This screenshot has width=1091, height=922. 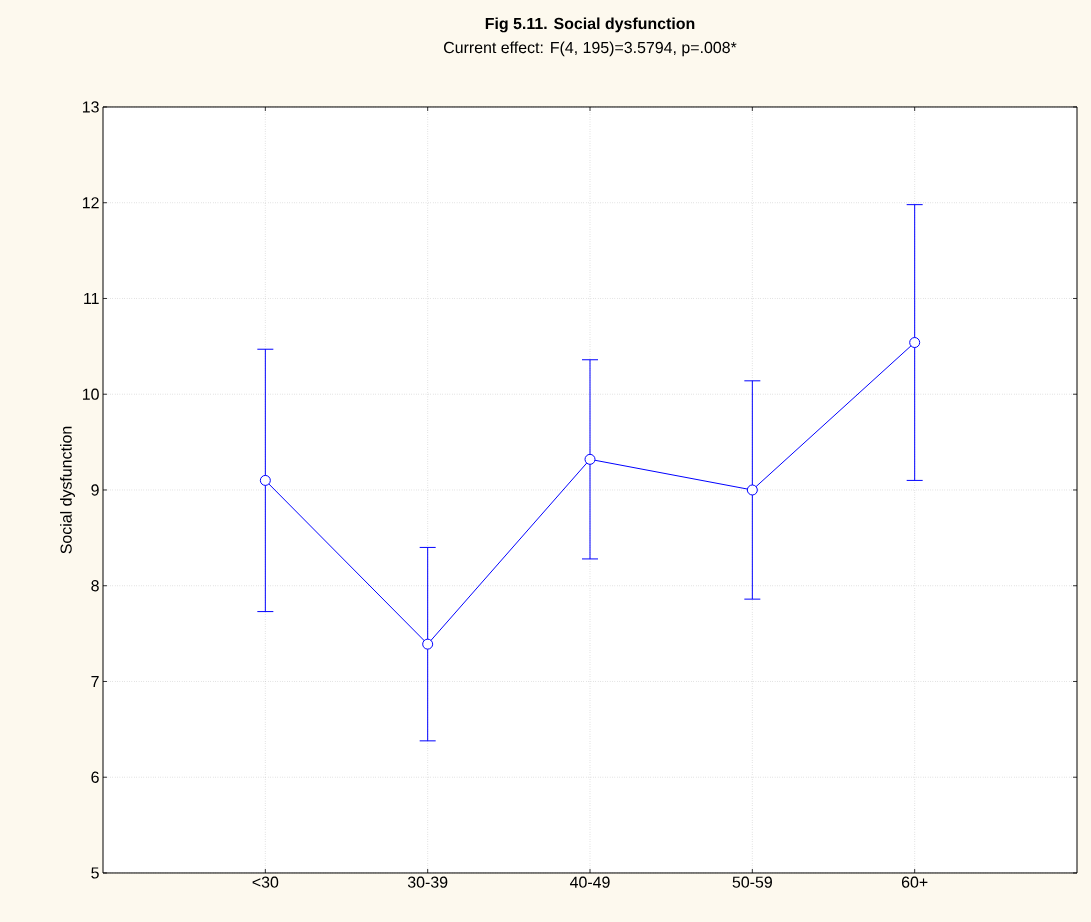 What do you see at coordinates (914, 882) in the screenshot?
I see `x-tick-label: 60+` at bounding box center [914, 882].